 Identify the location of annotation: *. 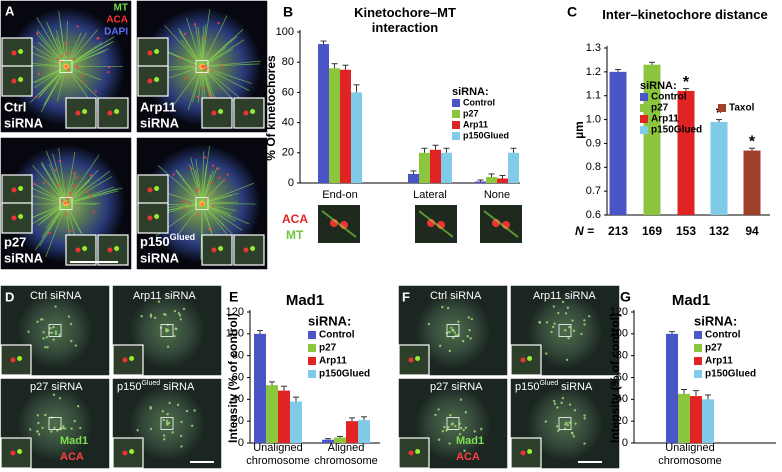
(686, 82).